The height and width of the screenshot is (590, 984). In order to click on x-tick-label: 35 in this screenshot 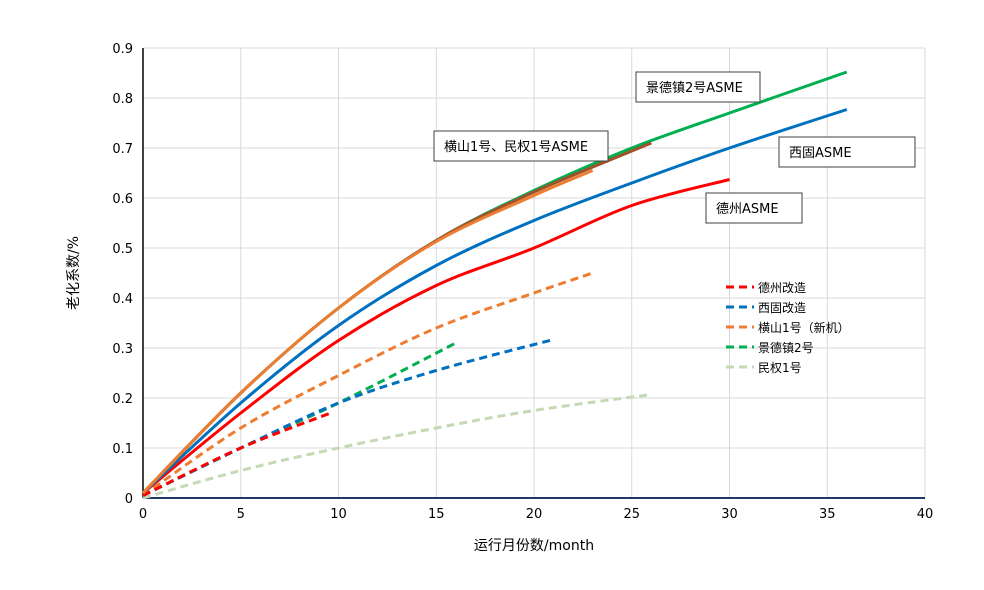, I will do `click(827, 514)`.